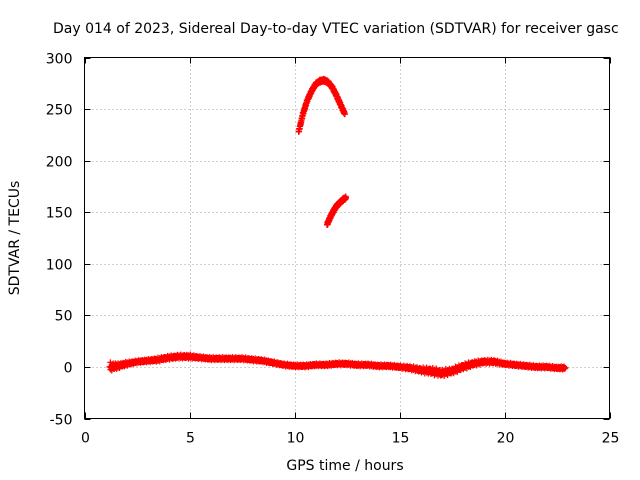 The width and height of the screenshot is (640, 480). I want to click on x-tick-label: 10, so click(296, 439).